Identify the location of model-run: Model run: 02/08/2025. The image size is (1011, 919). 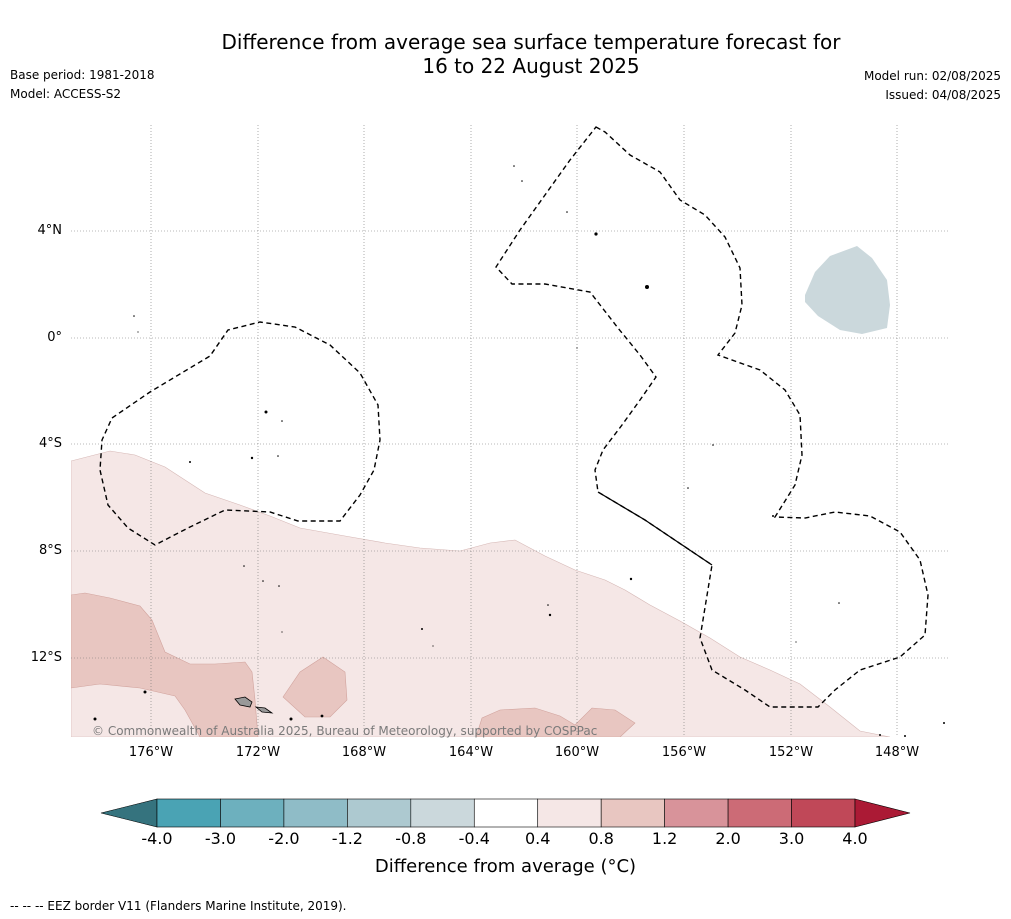
(932, 76).